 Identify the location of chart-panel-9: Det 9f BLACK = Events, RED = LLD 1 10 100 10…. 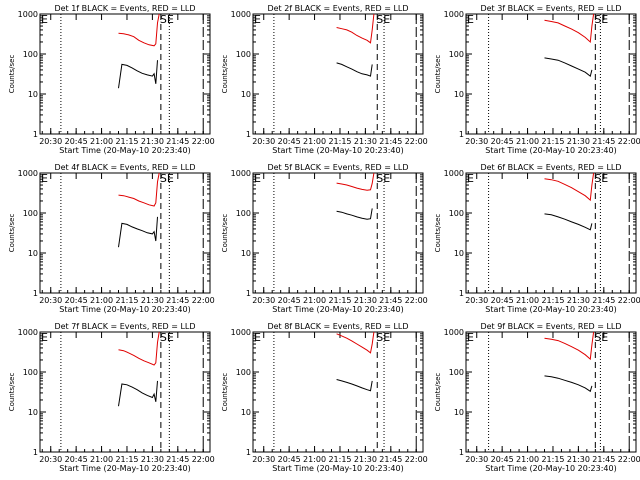
(537, 397).